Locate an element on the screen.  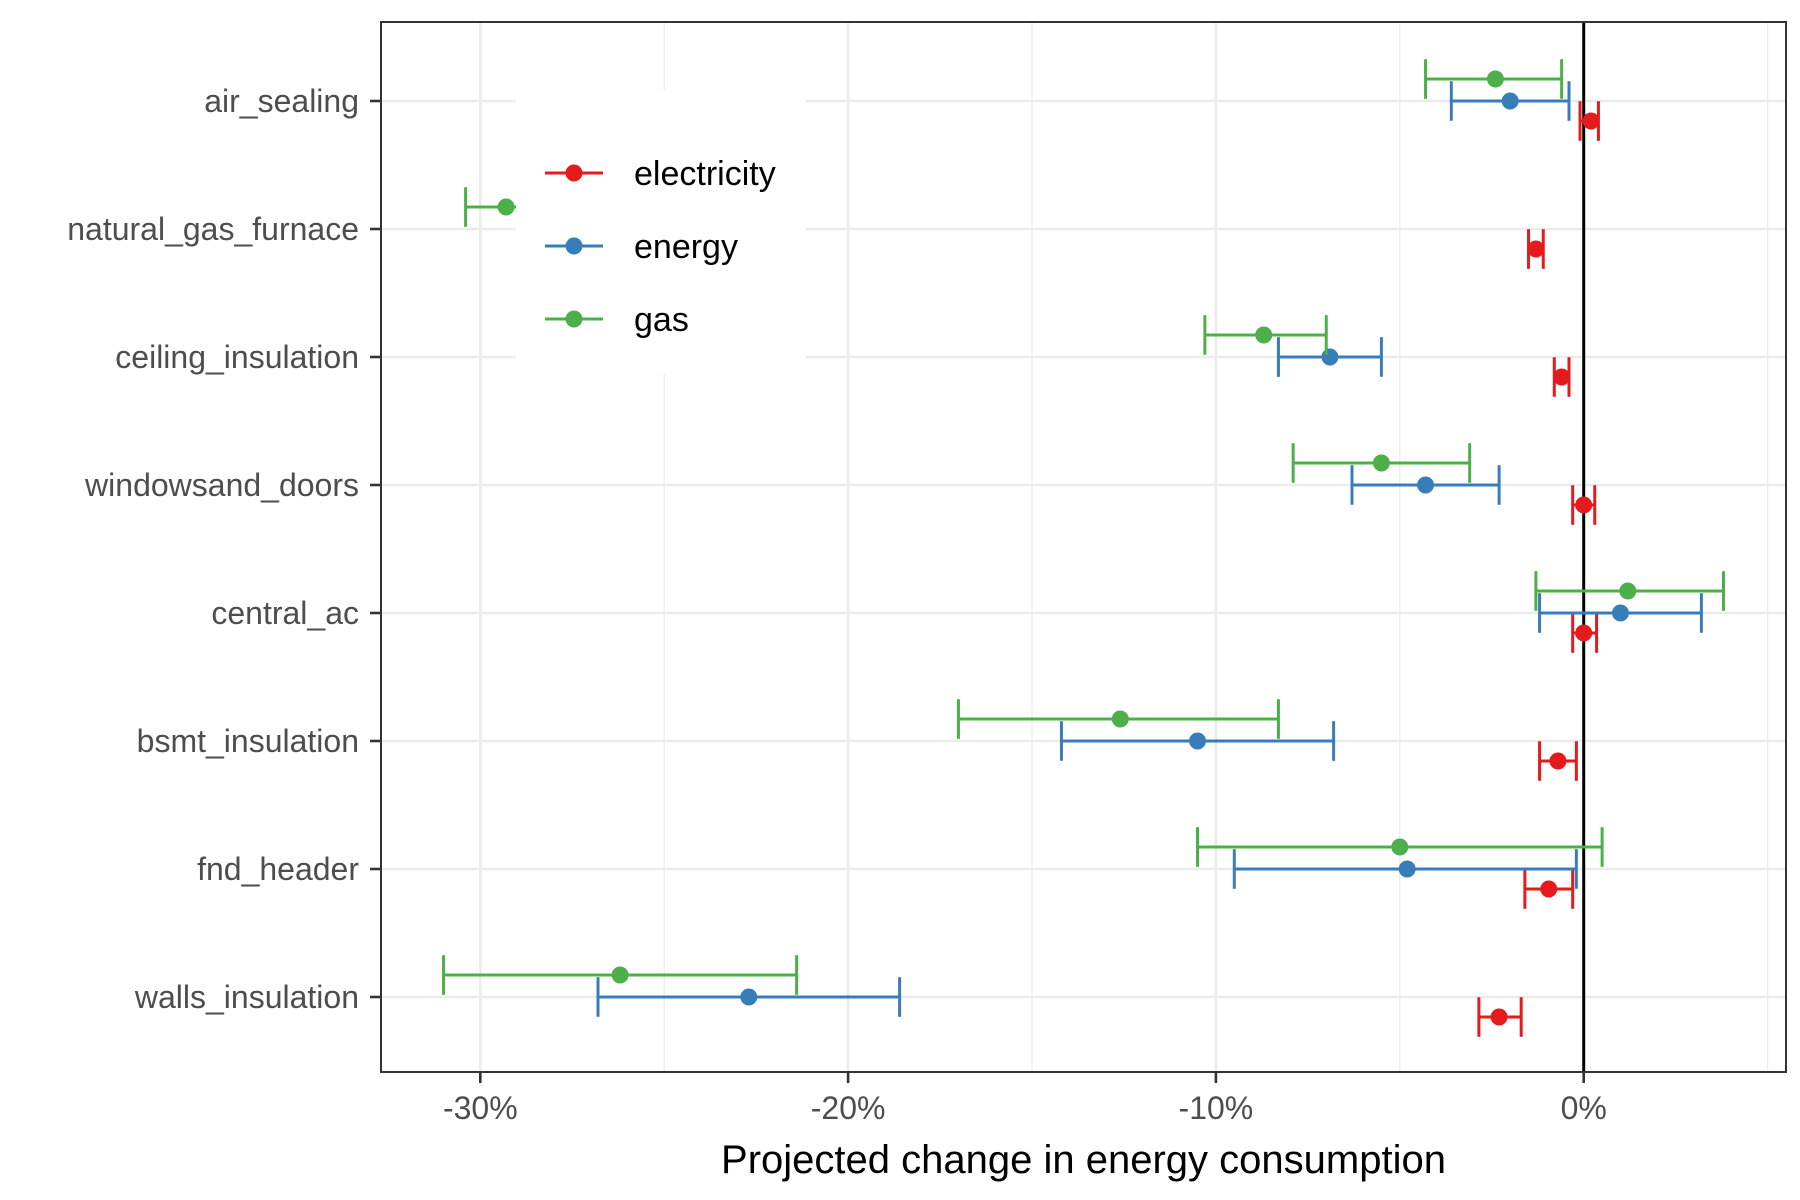
point-electricity-windowsand_doors is located at coordinates (1584, 505).